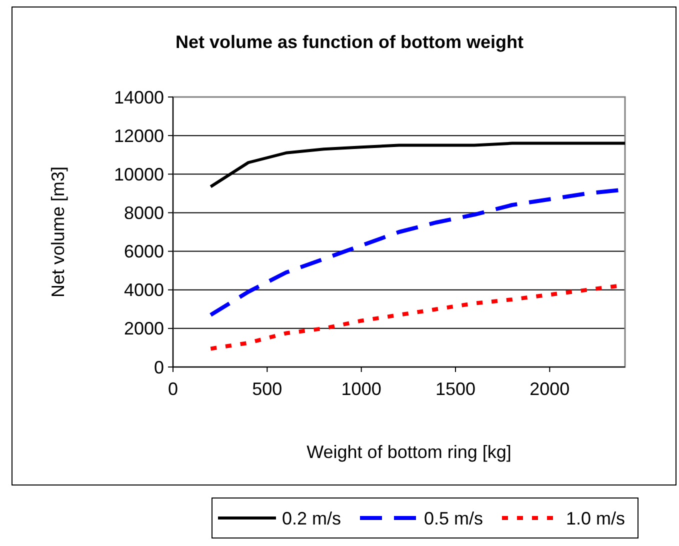  What do you see at coordinates (139, 174) in the screenshot?
I see `y-tick-label: 10000` at bounding box center [139, 174].